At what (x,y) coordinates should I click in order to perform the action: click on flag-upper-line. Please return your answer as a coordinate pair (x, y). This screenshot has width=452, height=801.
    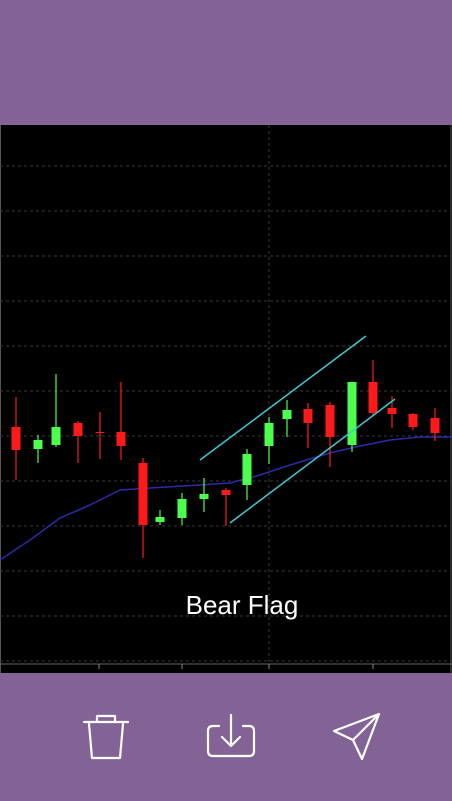
    Looking at the image, I should click on (283, 398).